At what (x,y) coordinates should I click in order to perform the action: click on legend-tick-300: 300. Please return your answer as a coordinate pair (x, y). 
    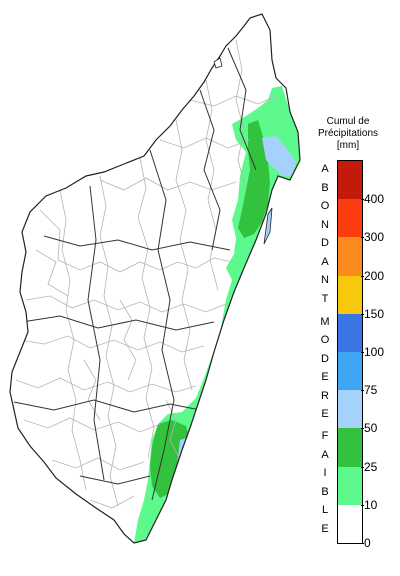
    Looking at the image, I should click on (372, 237).